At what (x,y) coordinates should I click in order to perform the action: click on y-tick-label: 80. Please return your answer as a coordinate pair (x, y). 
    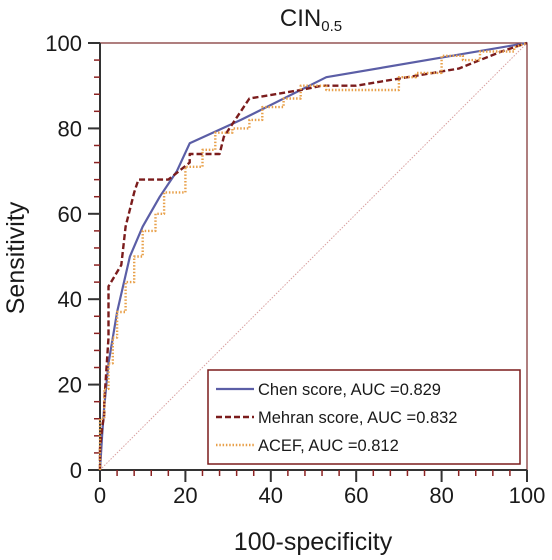
    Looking at the image, I should click on (70, 128).